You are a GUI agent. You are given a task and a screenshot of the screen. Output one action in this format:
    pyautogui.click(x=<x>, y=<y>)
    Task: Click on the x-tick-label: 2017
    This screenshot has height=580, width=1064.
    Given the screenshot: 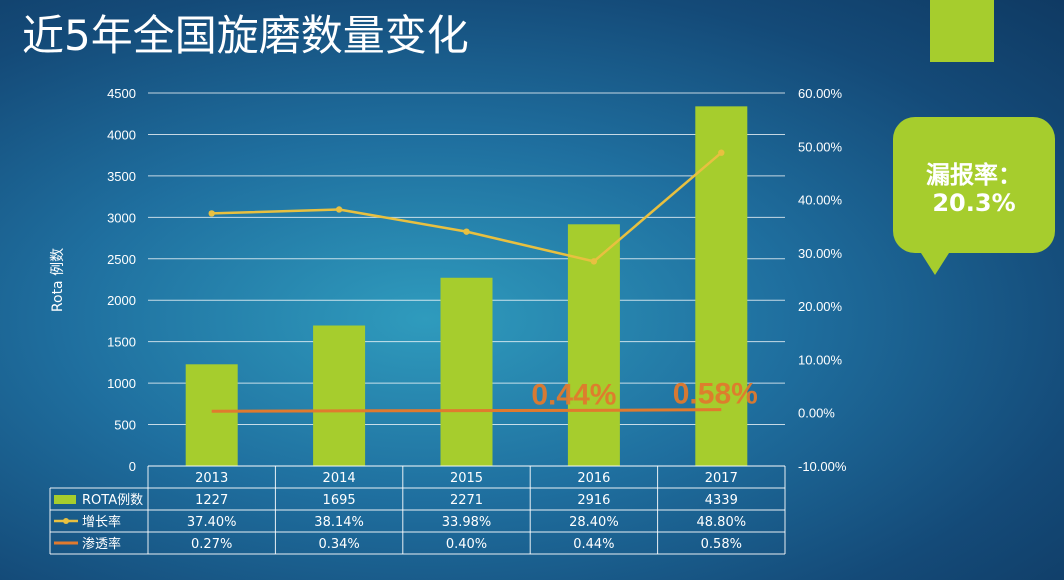 What is the action you would take?
    pyautogui.click(x=721, y=478)
    